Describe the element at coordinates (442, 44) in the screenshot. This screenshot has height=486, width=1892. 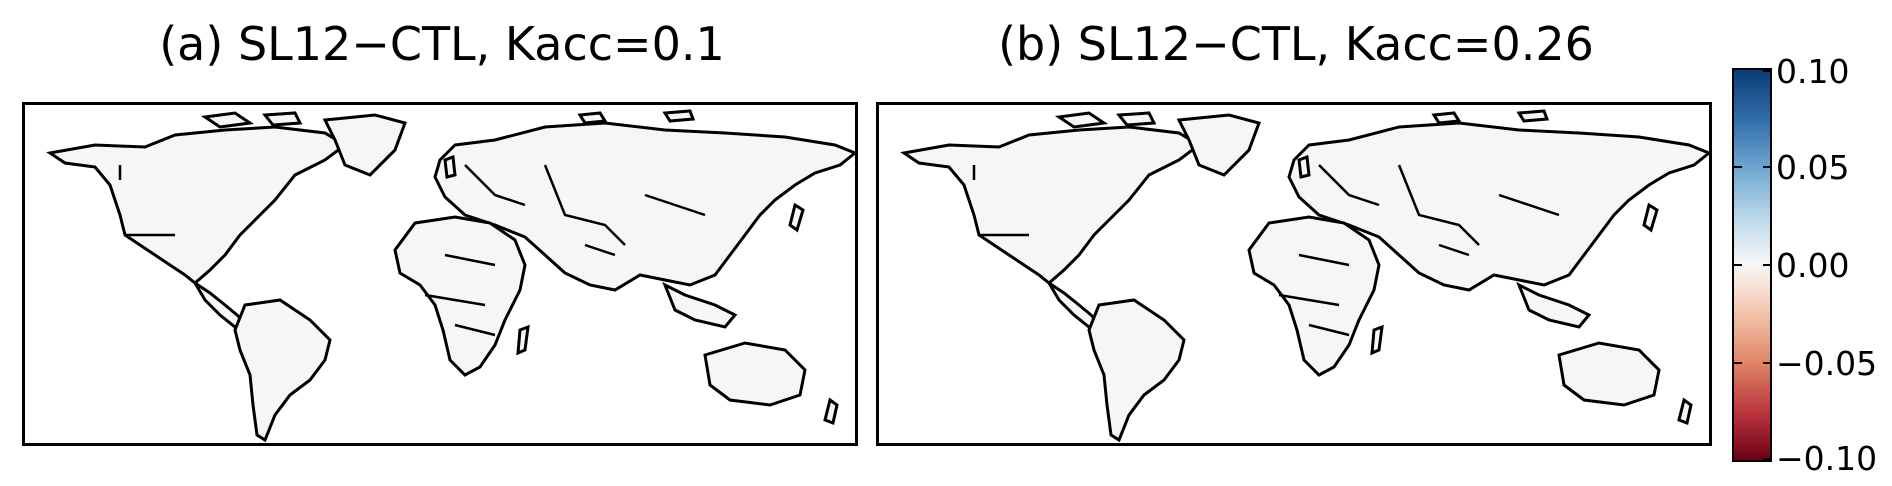
I see `panel-a-title: (a) SL12−CTL, Kacc=0.1` at that location.